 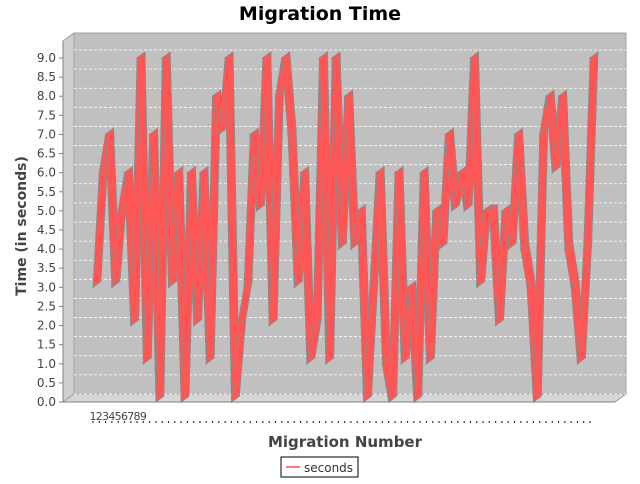 What do you see at coordinates (591, 150) in the screenshot?
I see `series-segment` at bounding box center [591, 150].